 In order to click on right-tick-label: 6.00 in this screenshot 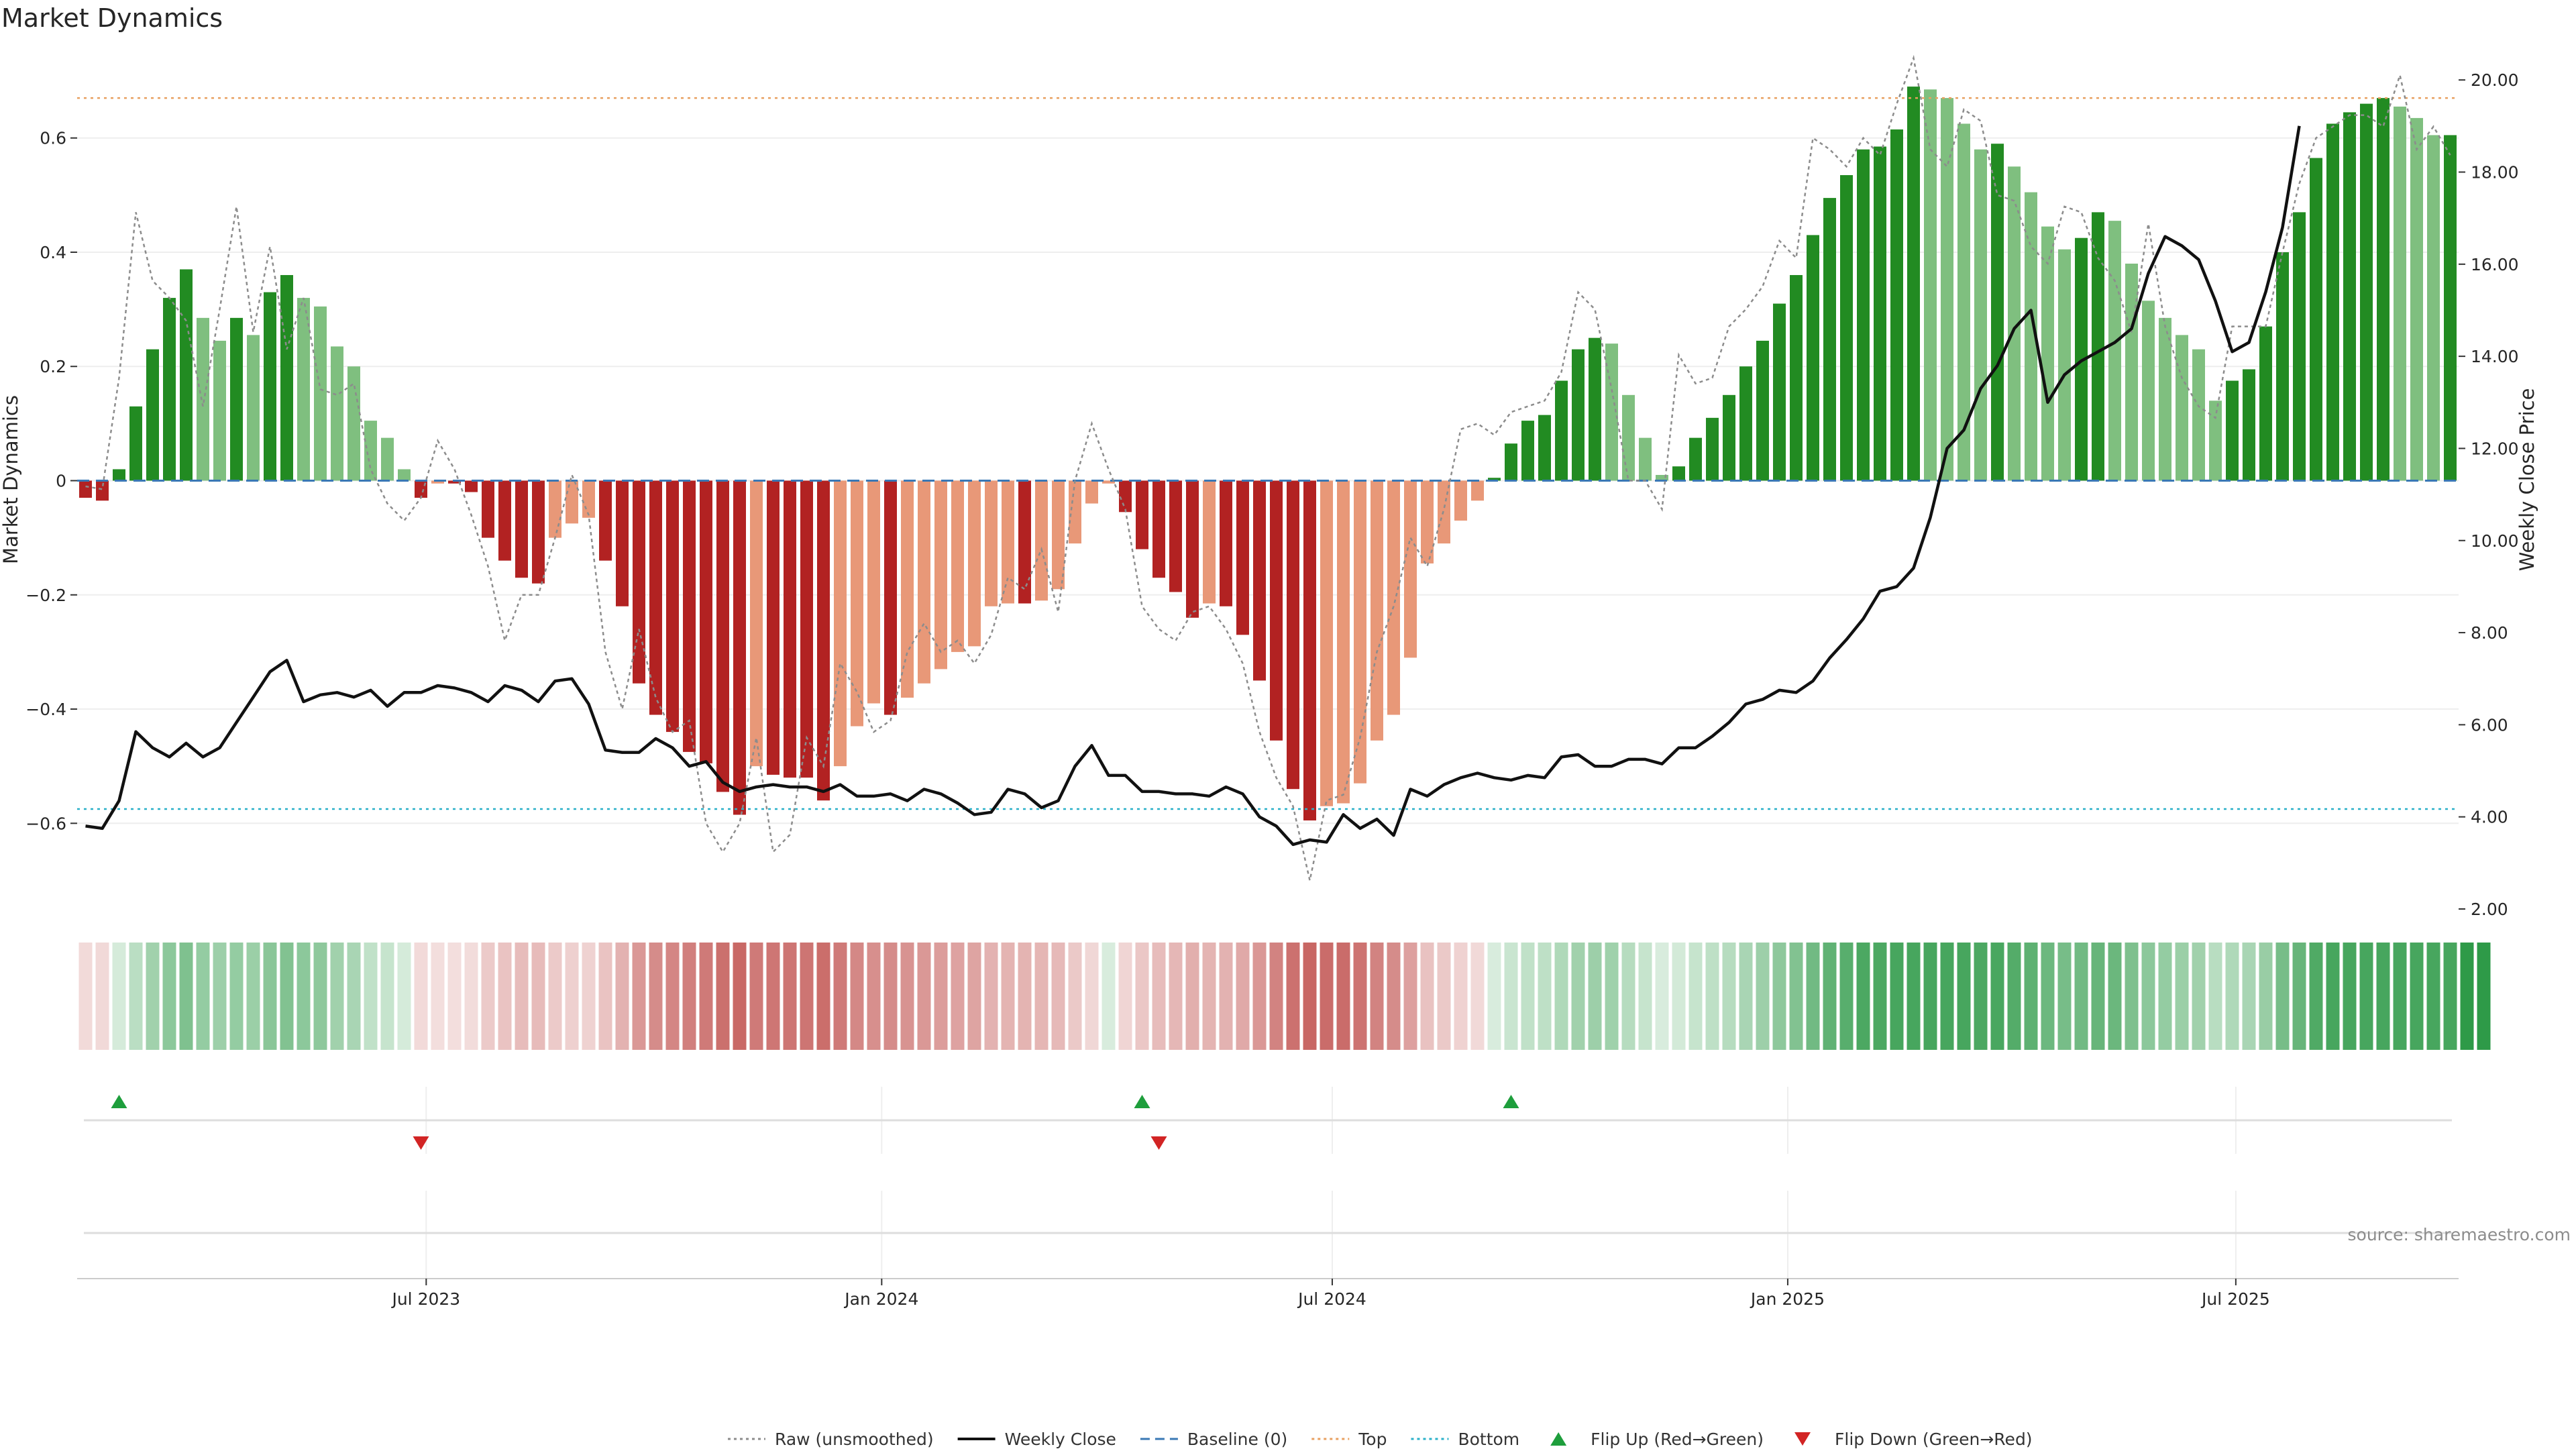, I will do `click(2489, 725)`.